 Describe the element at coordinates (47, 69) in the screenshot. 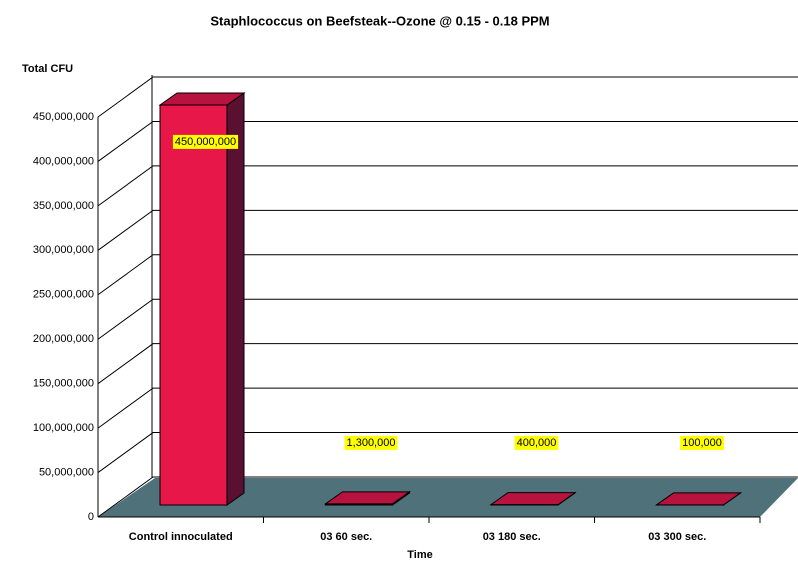

I see `y-axis-label: Total CFU` at that location.